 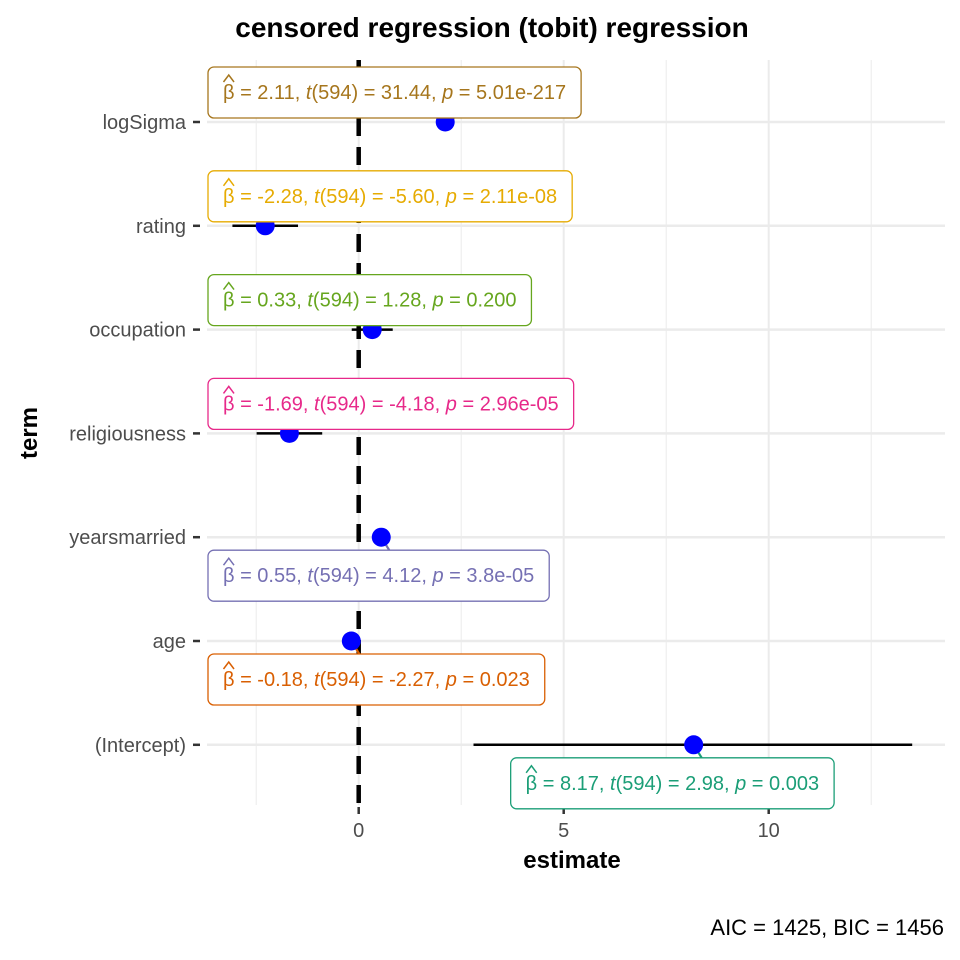 I want to click on beta-value: = 2.11,, so click(x=270, y=93).